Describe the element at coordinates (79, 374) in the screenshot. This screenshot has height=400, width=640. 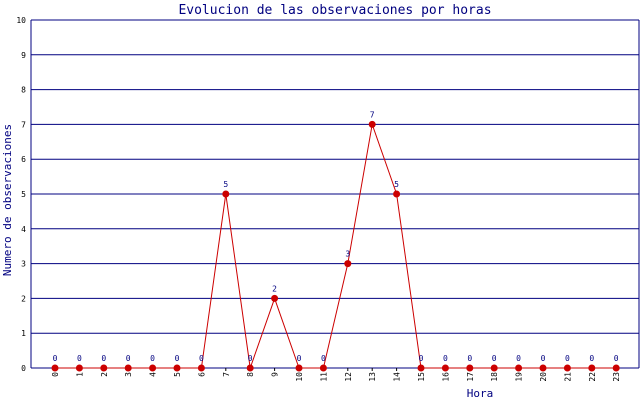
I see `x-tick-label: 1` at that location.